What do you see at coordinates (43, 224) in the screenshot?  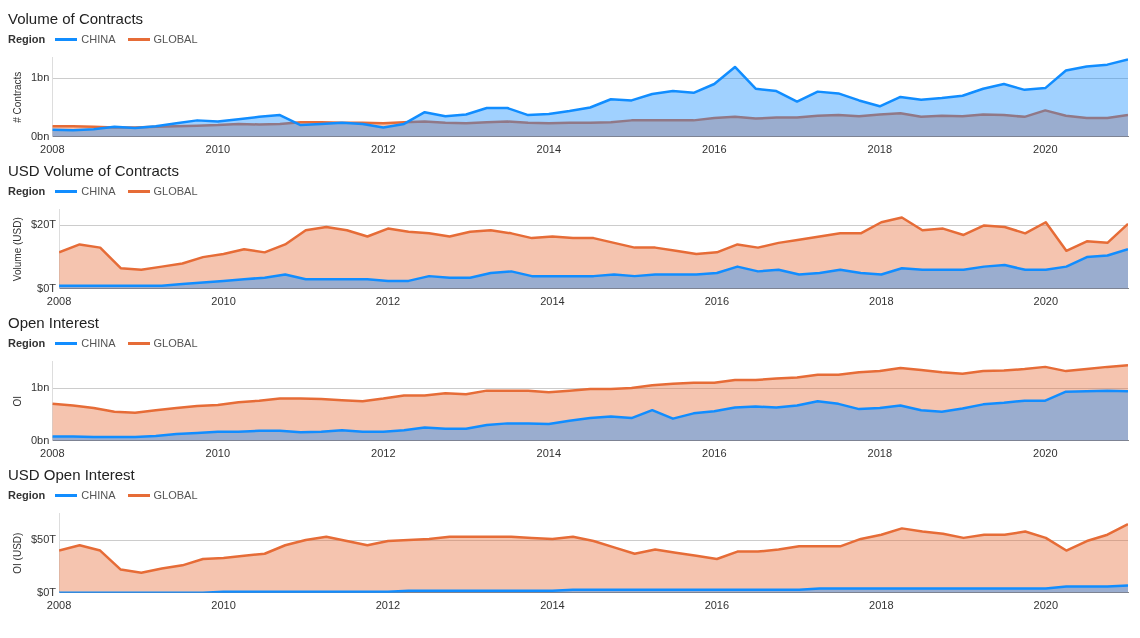 I see `y-tick-label: $20T` at bounding box center [43, 224].